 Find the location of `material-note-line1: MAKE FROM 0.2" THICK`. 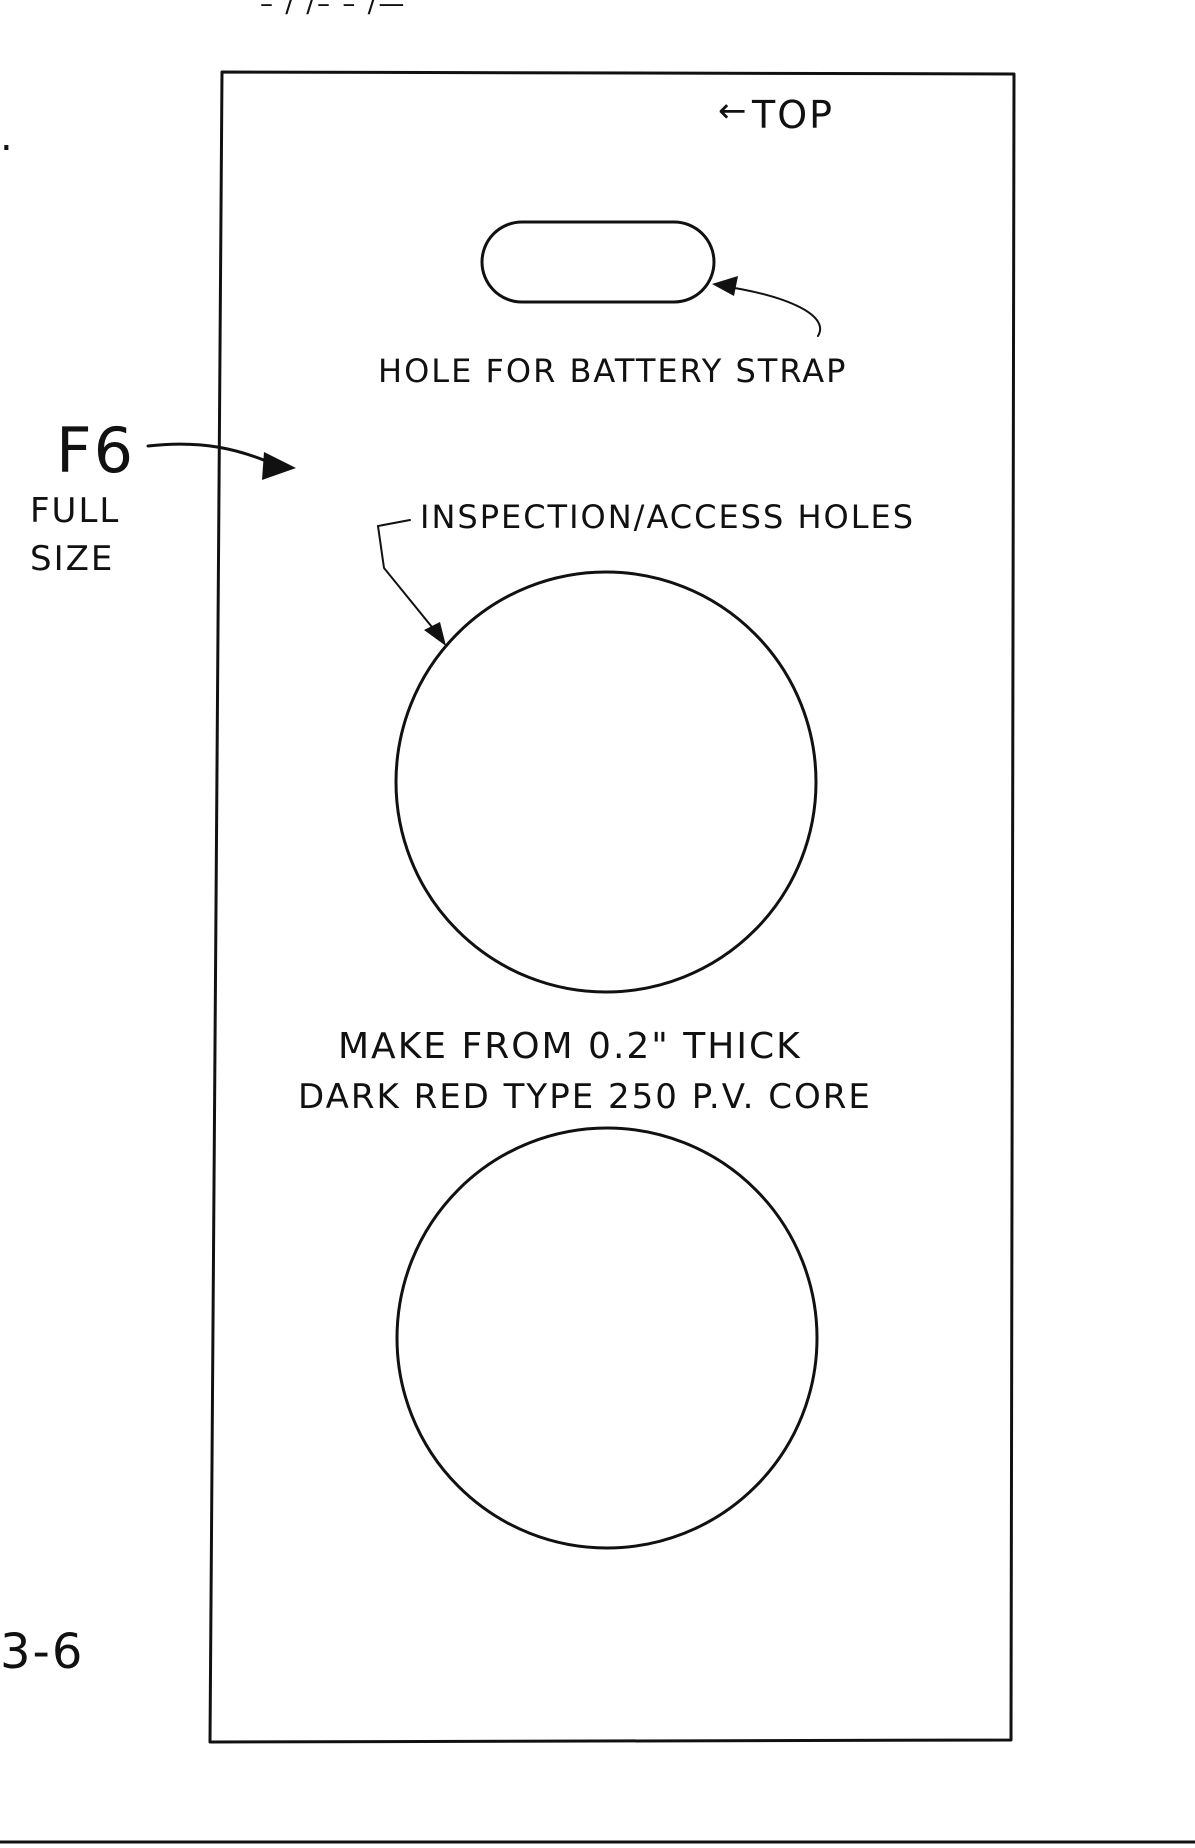

material-note-line1: MAKE FROM 0.2" THICK is located at coordinates (570, 1046).